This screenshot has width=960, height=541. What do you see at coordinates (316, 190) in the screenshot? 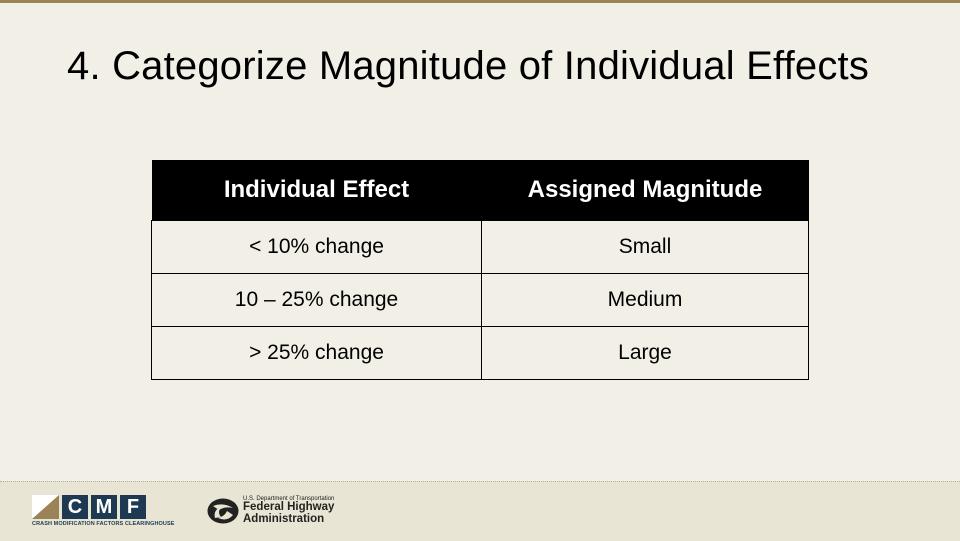
I see `header-individual-effect: Individual Effect` at bounding box center [316, 190].